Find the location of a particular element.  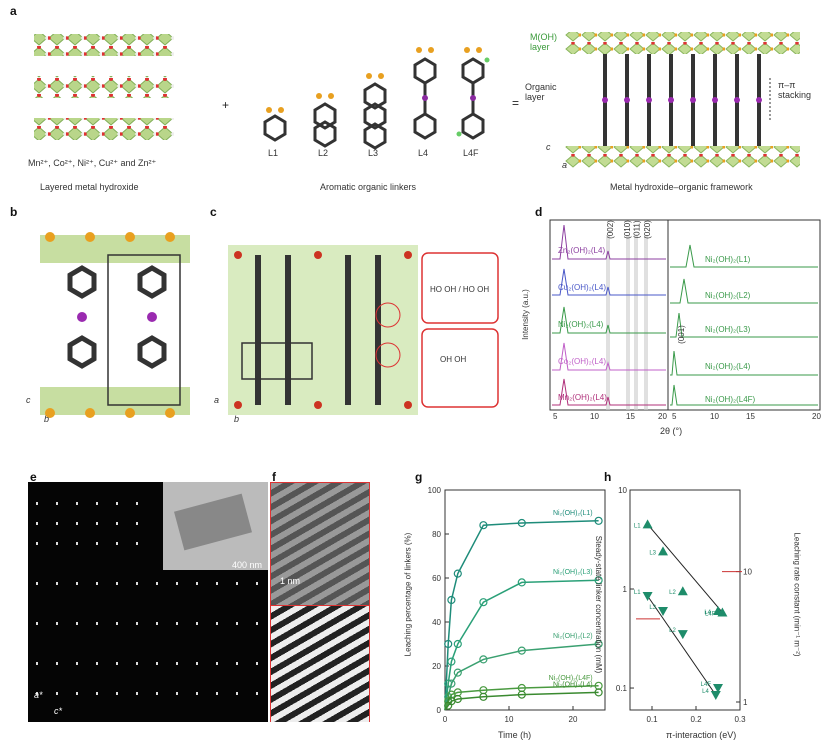

equals-sign: = is located at coordinates (516, 103).